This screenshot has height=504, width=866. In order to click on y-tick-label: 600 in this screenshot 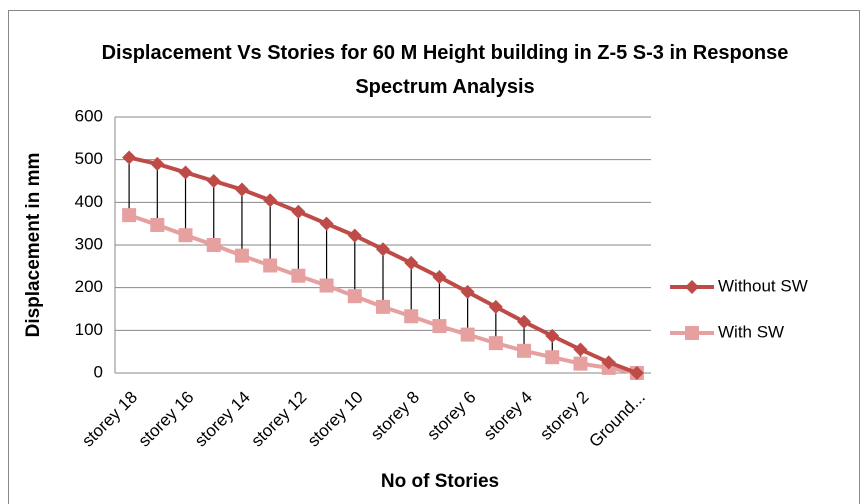, I will do `click(89, 115)`.